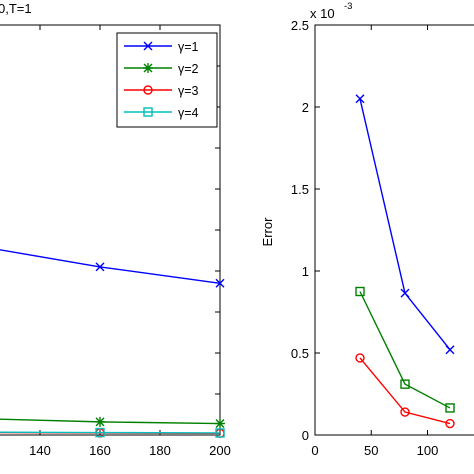 This screenshot has height=474, width=474. What do you see at coordinates (160, 450) in the screenshot?
I see `x-tick-label: 180` at bounding box center [160, 450].